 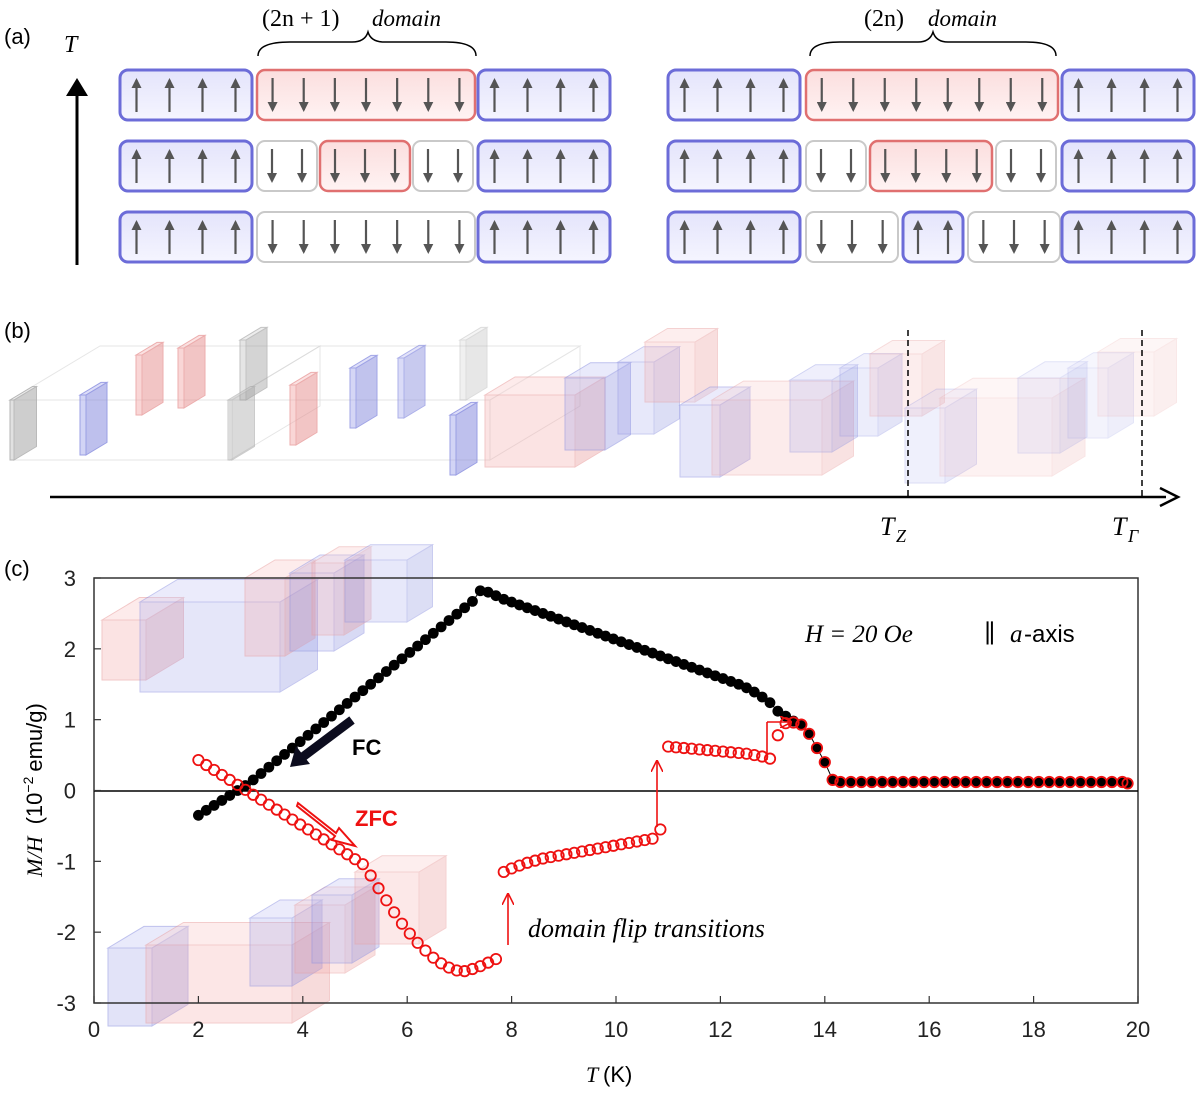 What do you see at coordinates (28, 784) in the screenshot?
I see `y-axis-unit-exp: −2` at bounding box center [28, 784].